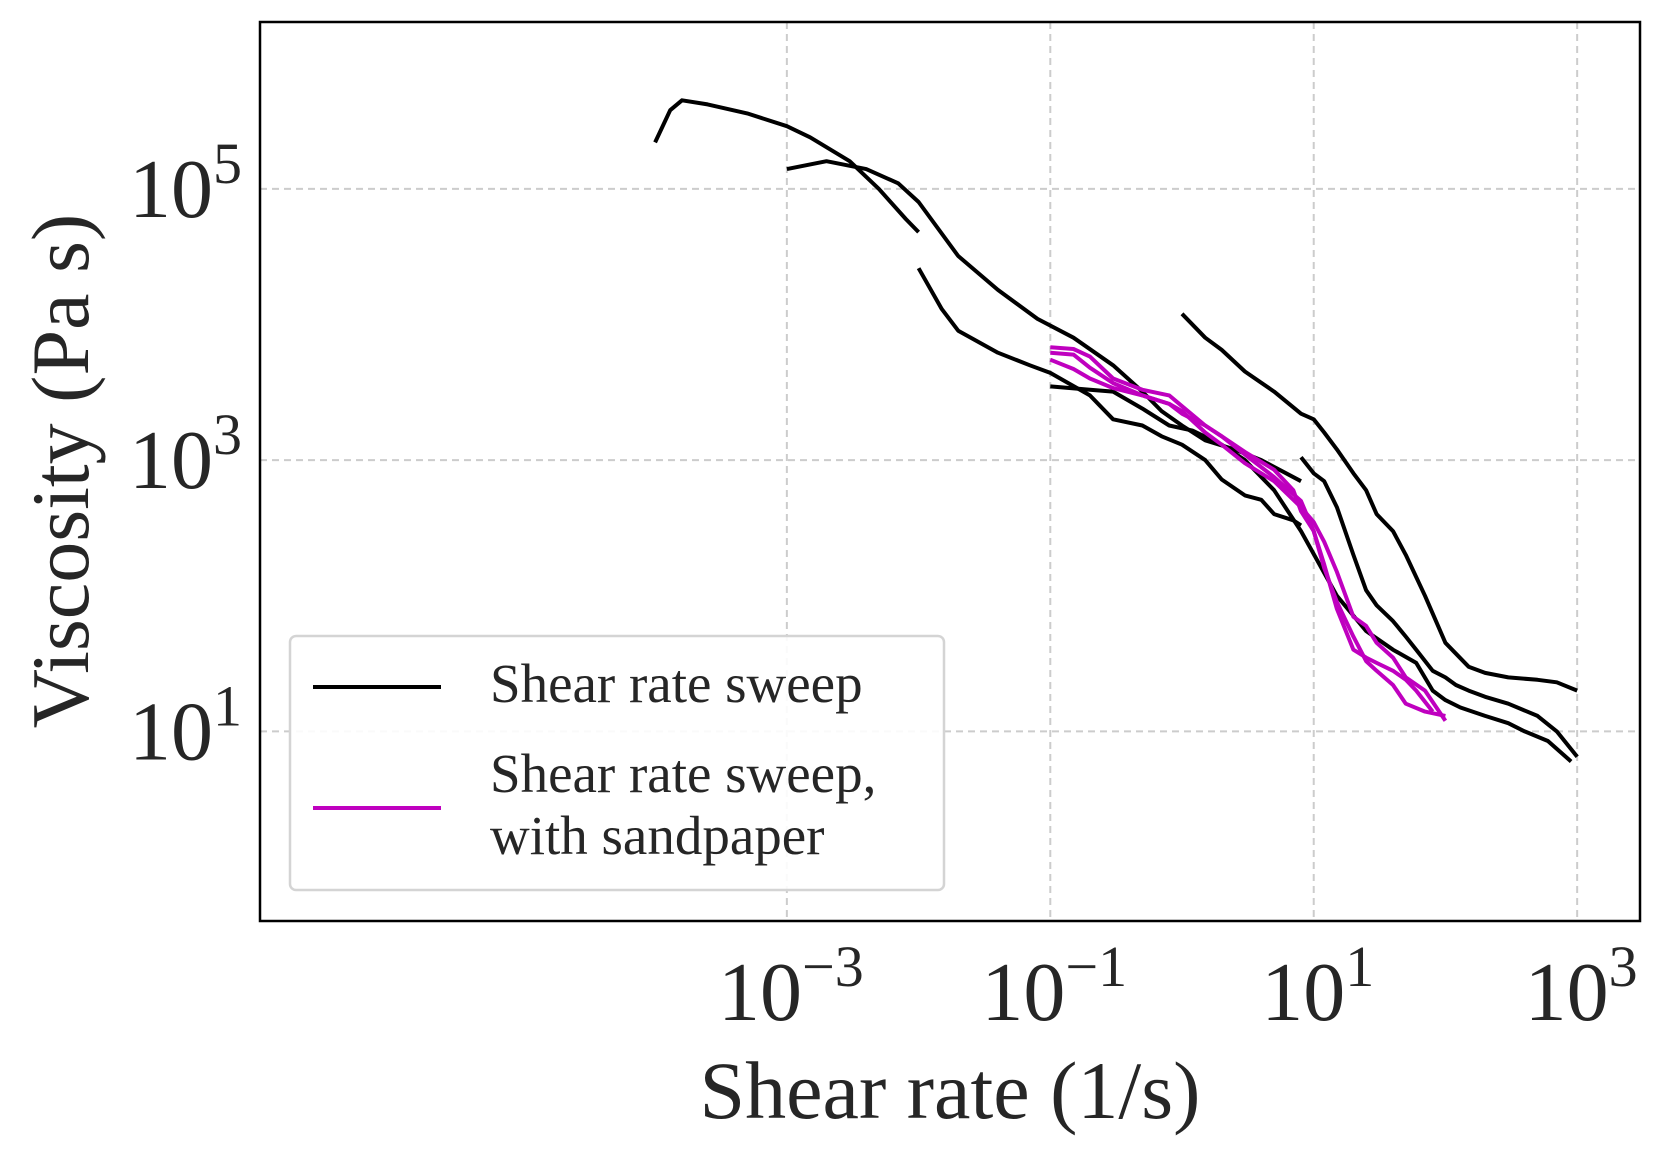  Describe the element at coordinates (1178, 986) in the screenshot. I see `x-tick-labels: 10⁻³ 10⁻¹ 10¹ 10³` at that location.